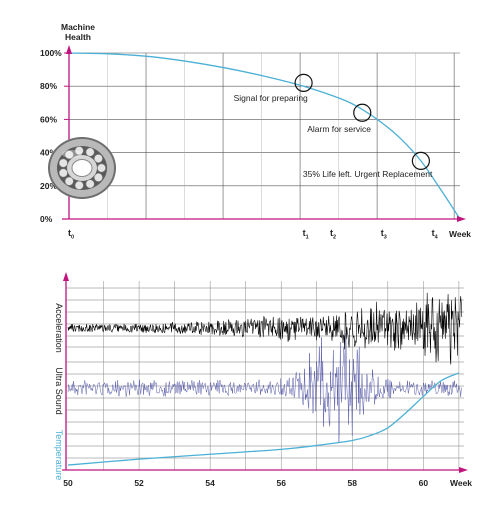 The image size is (501, 505). What do you see at coordinates (271, 98) in the screenshot?
I see `marker-label: Signal for preparing` at bounding box center [271, 98].